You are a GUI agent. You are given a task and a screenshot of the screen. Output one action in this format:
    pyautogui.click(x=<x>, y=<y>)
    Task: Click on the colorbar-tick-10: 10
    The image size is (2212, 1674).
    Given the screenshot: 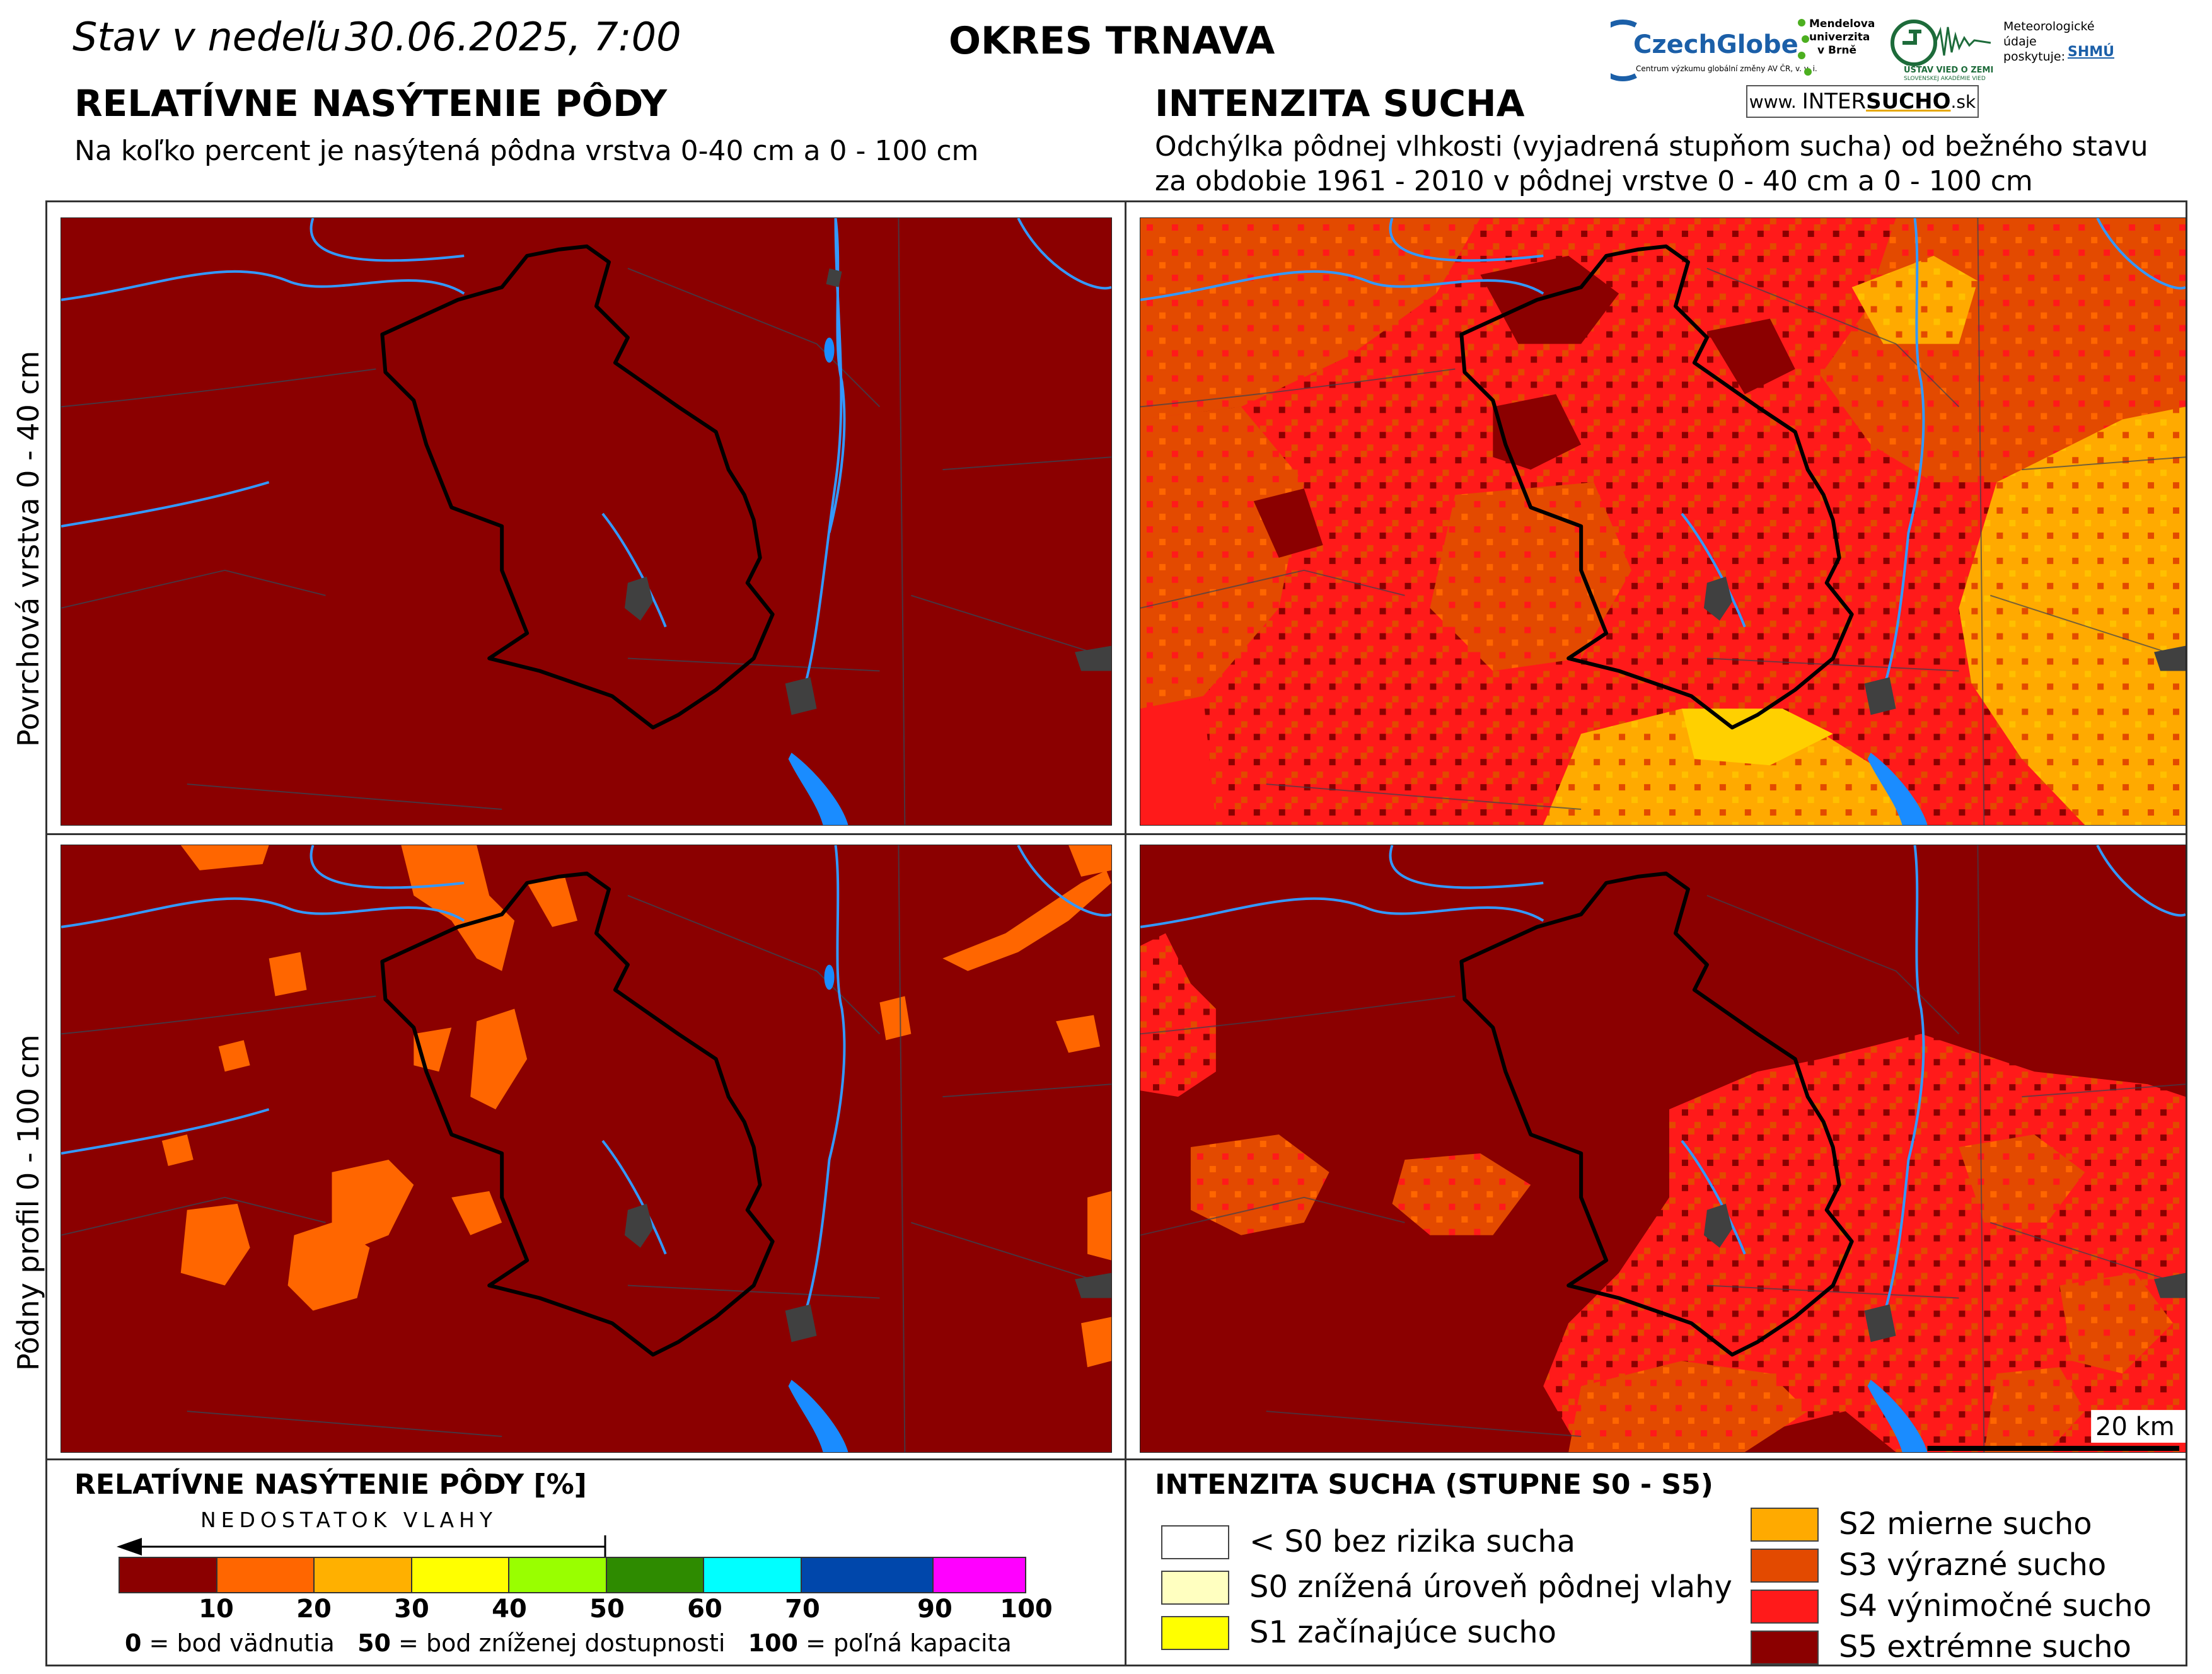 What is the action you would take?
    pyautogui.click(x=216, y=1609)
    